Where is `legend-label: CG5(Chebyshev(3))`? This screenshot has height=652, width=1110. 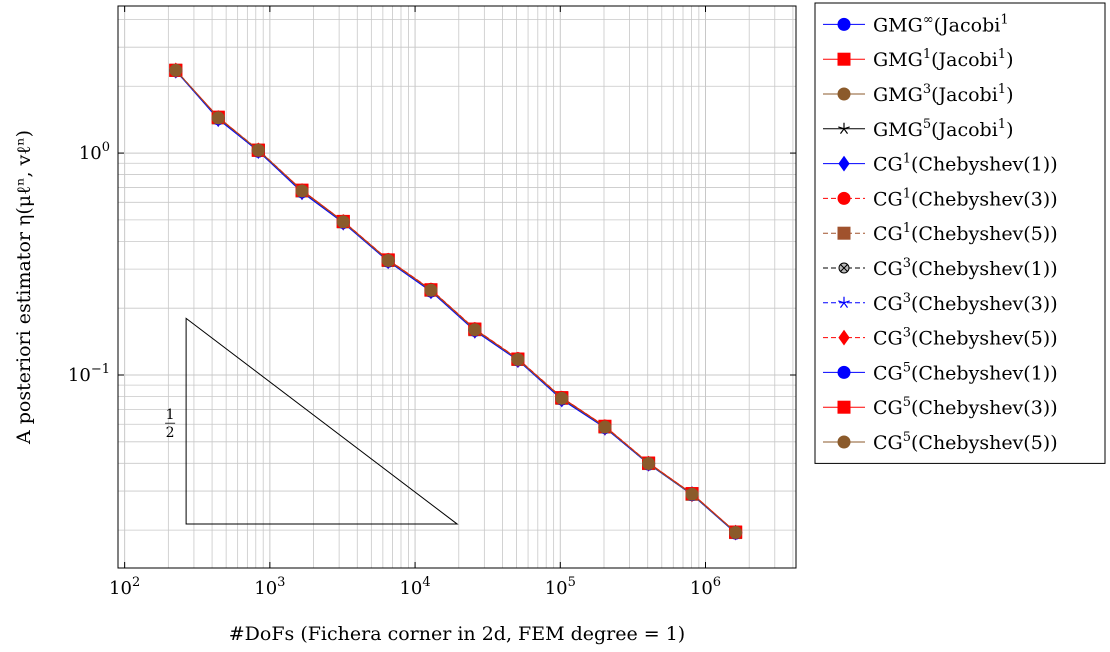 legend-label: CG5(Chebyshev(3)) is located at coordinates (965, 407).